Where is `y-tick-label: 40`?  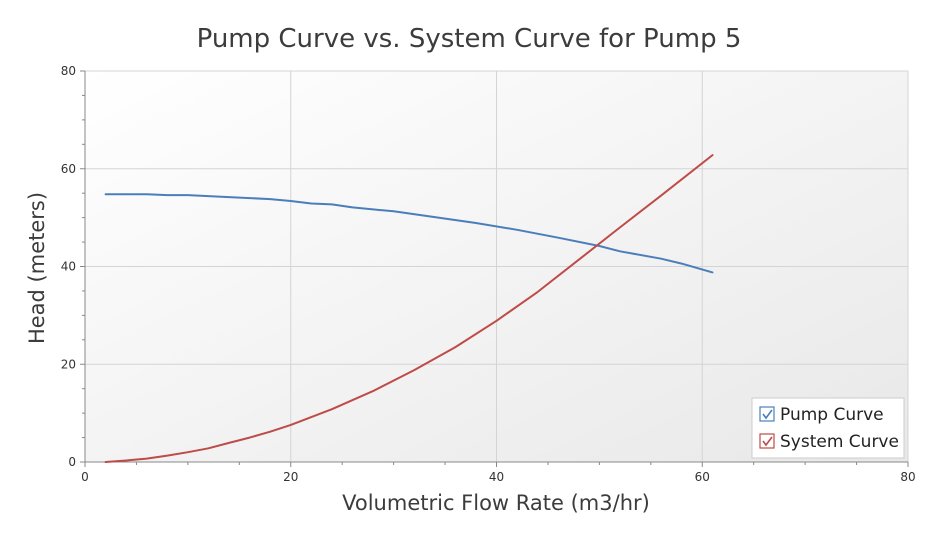 y-tick-label: 40 is located at coordinates (68, 267).